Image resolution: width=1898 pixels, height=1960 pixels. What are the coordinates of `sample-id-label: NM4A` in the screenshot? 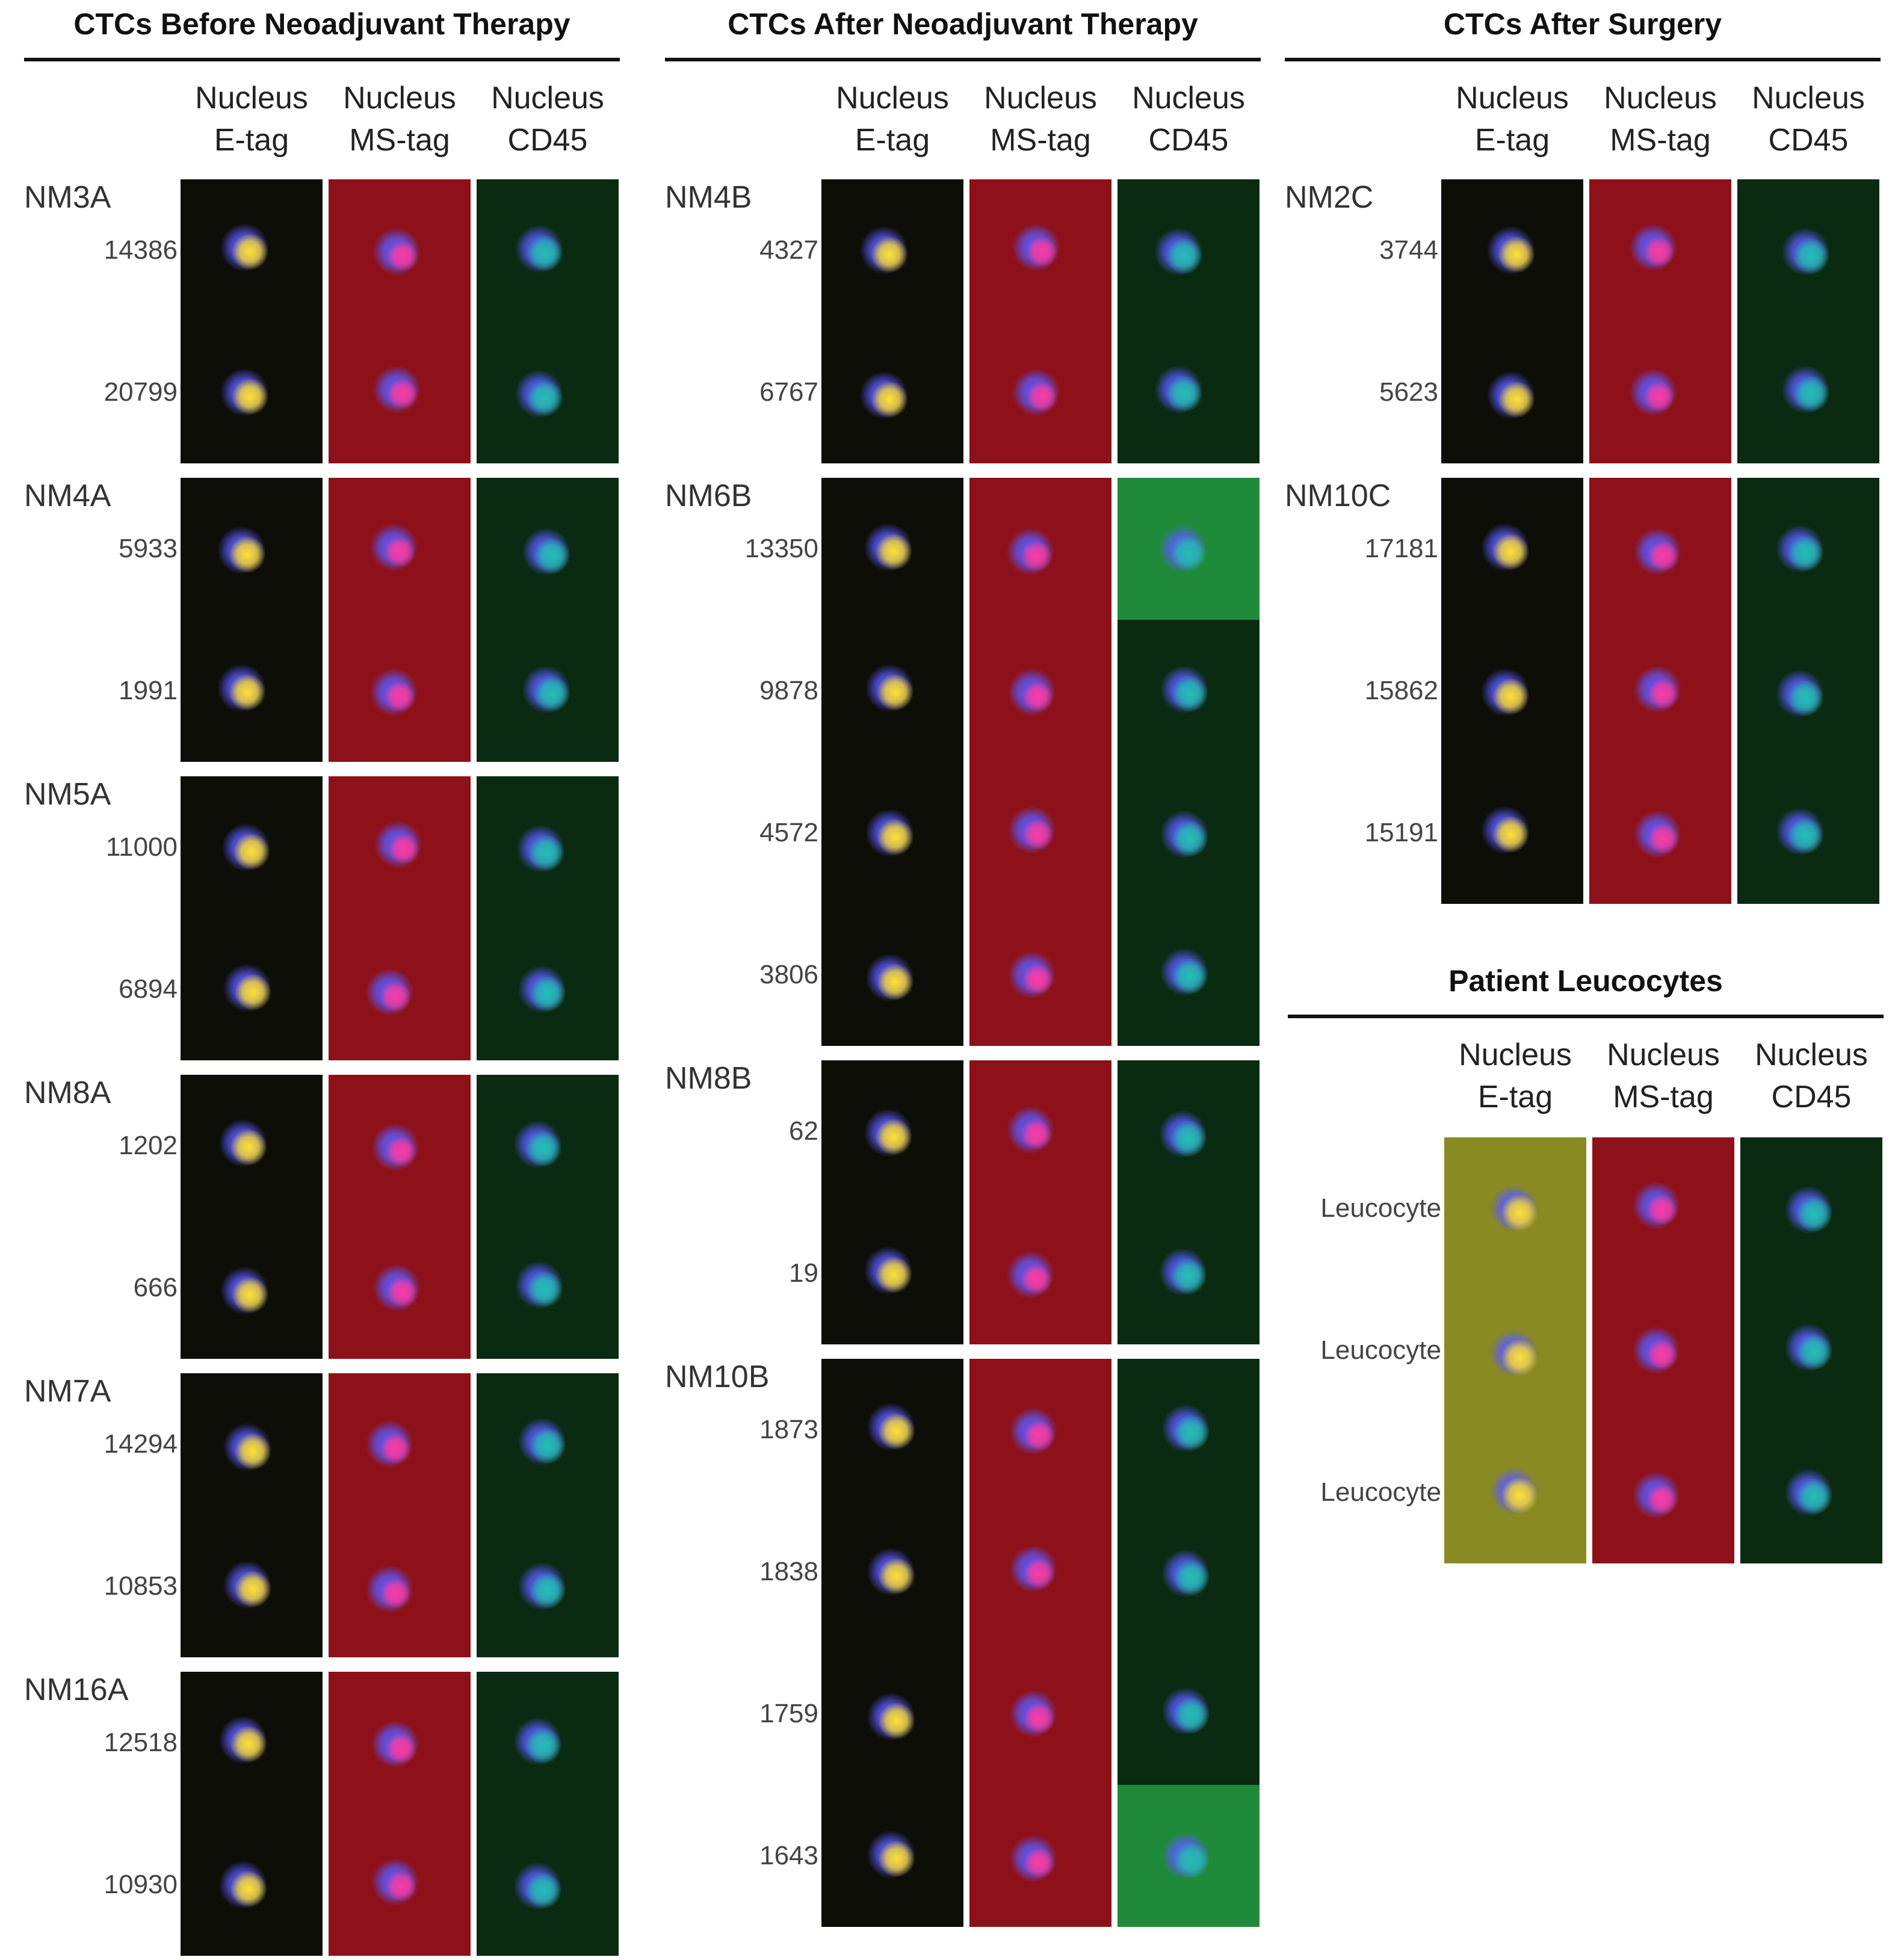 It's located at (67, 495).